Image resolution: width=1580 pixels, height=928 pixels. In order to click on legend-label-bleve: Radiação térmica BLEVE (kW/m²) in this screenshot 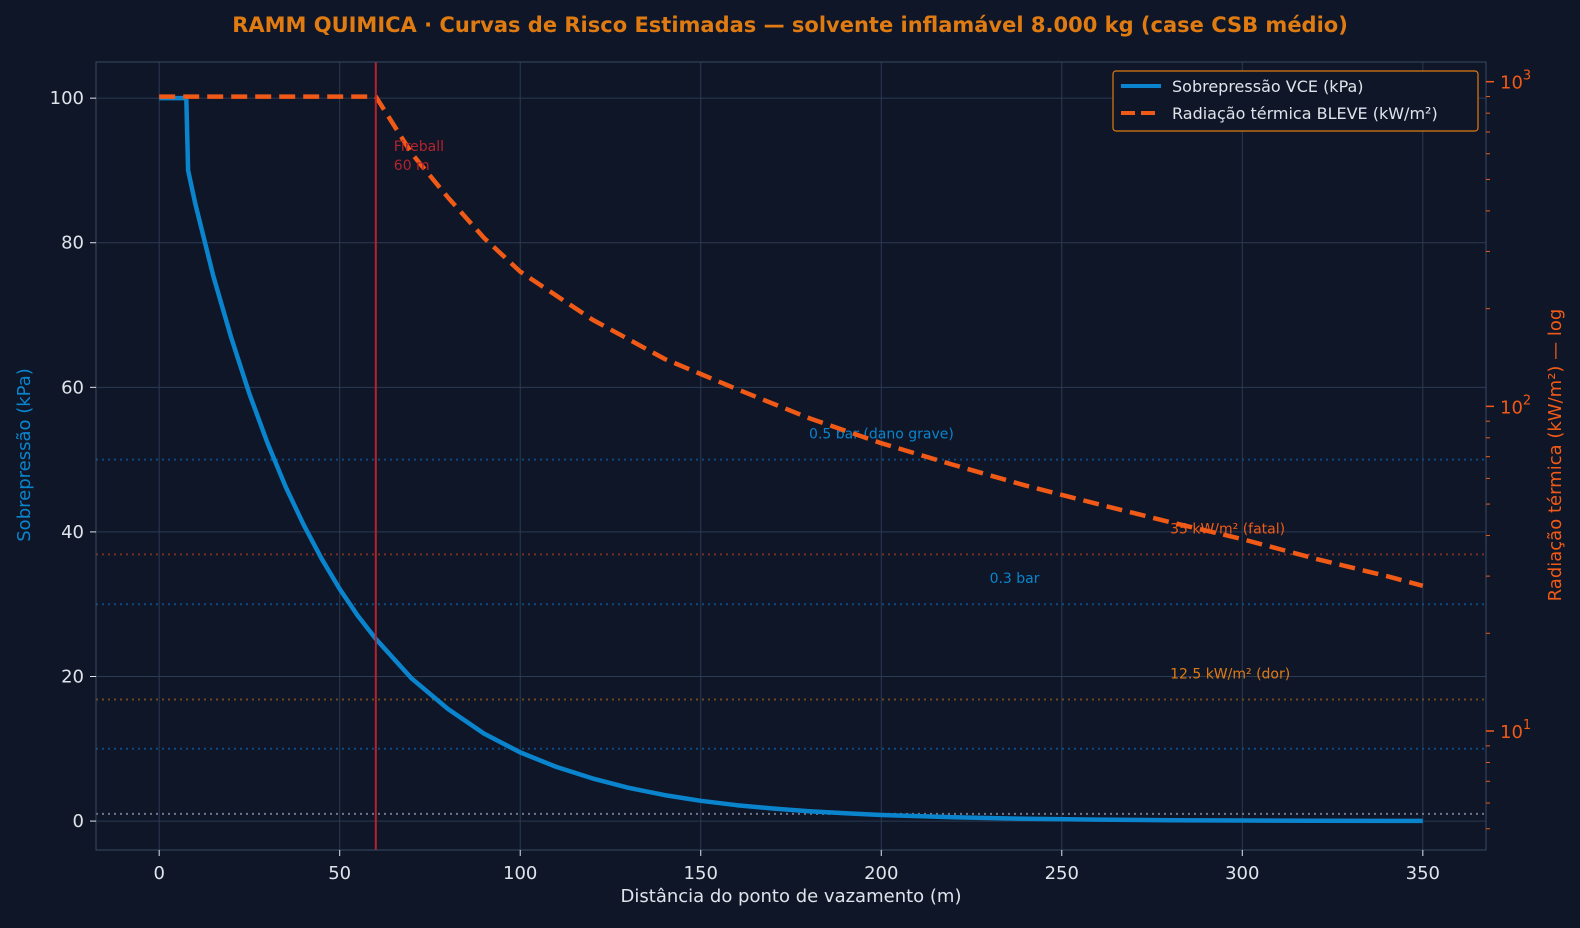, I will do `click(1305, 113)`.